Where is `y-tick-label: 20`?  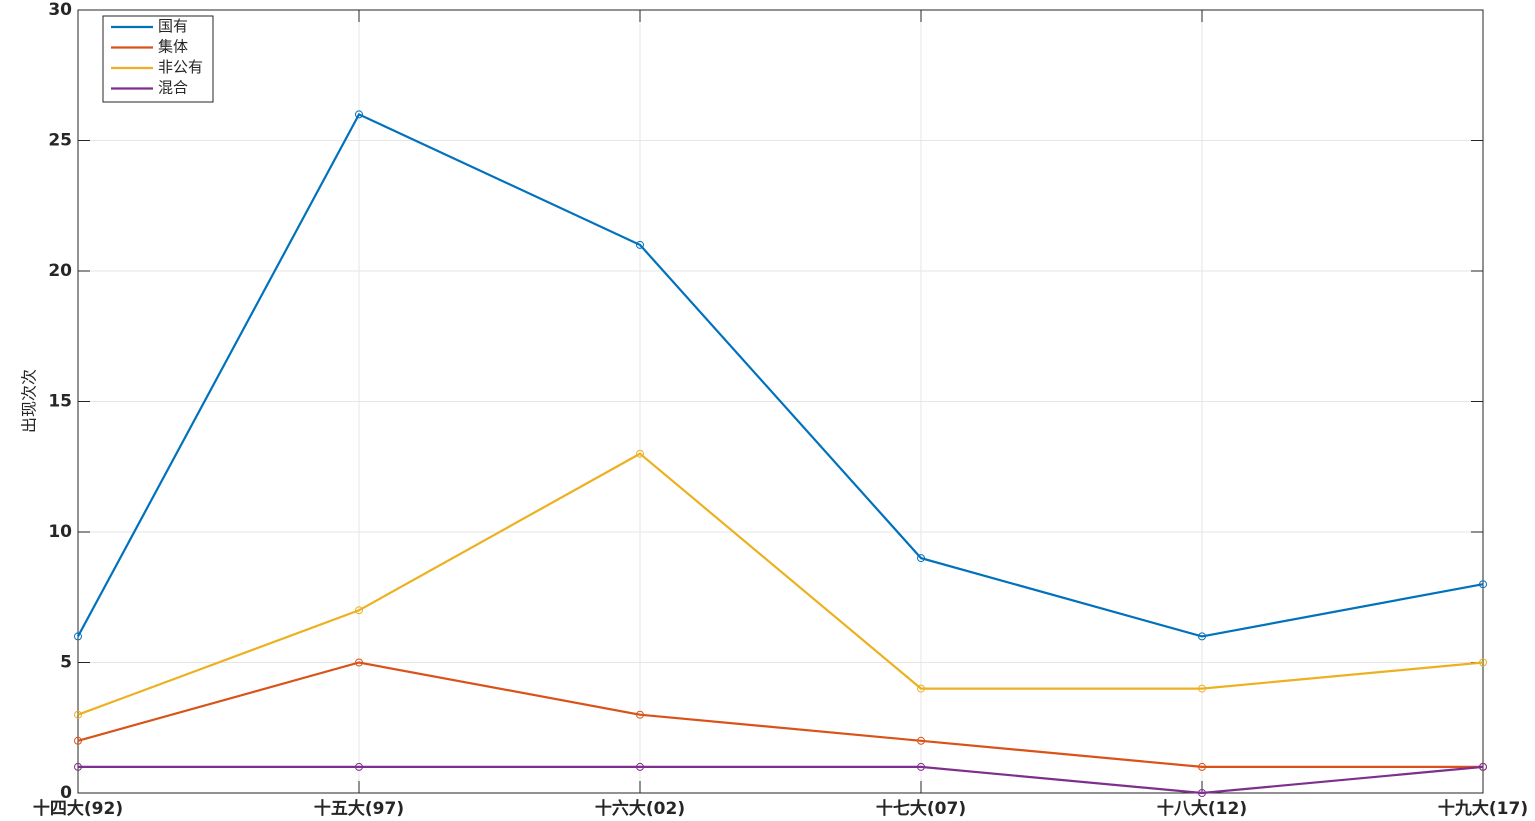
y-tick-label: 20 is located at coordinates (60, 271).